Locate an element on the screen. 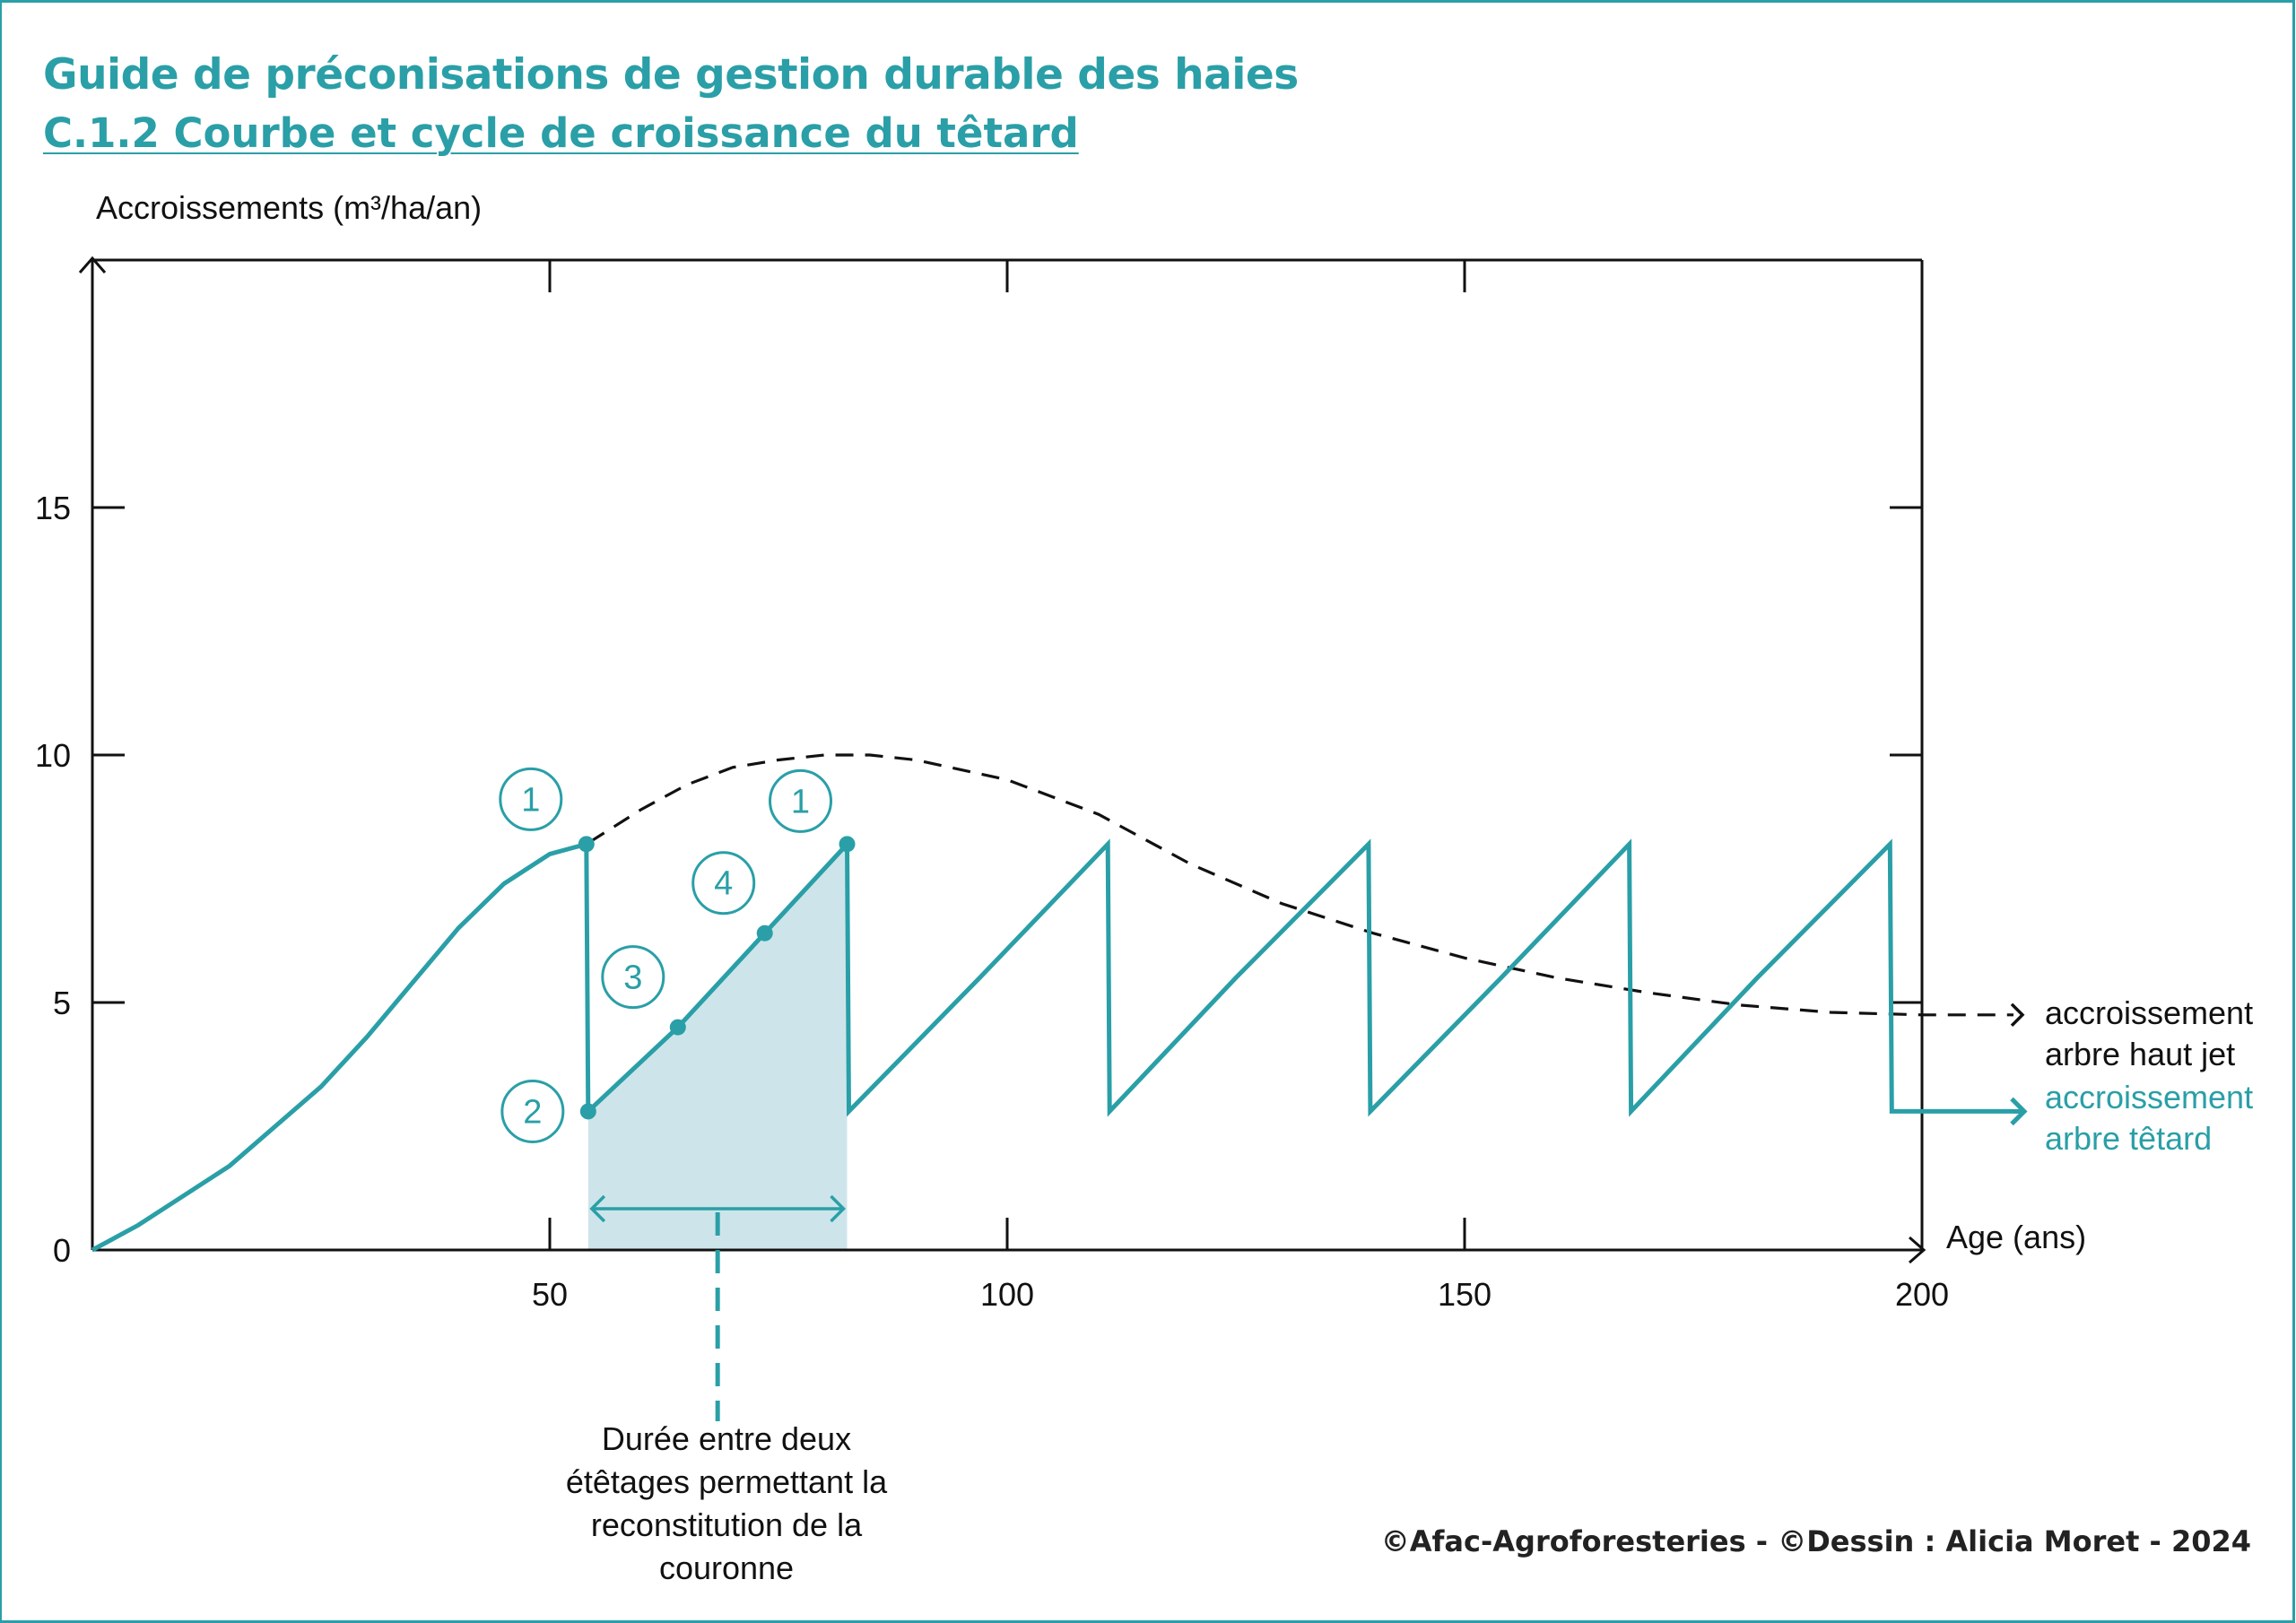 This screenshot has height=1623, width=2296. y-axis-label: Accroissements (m³/ha/an) is located at coordinates (289, 207).